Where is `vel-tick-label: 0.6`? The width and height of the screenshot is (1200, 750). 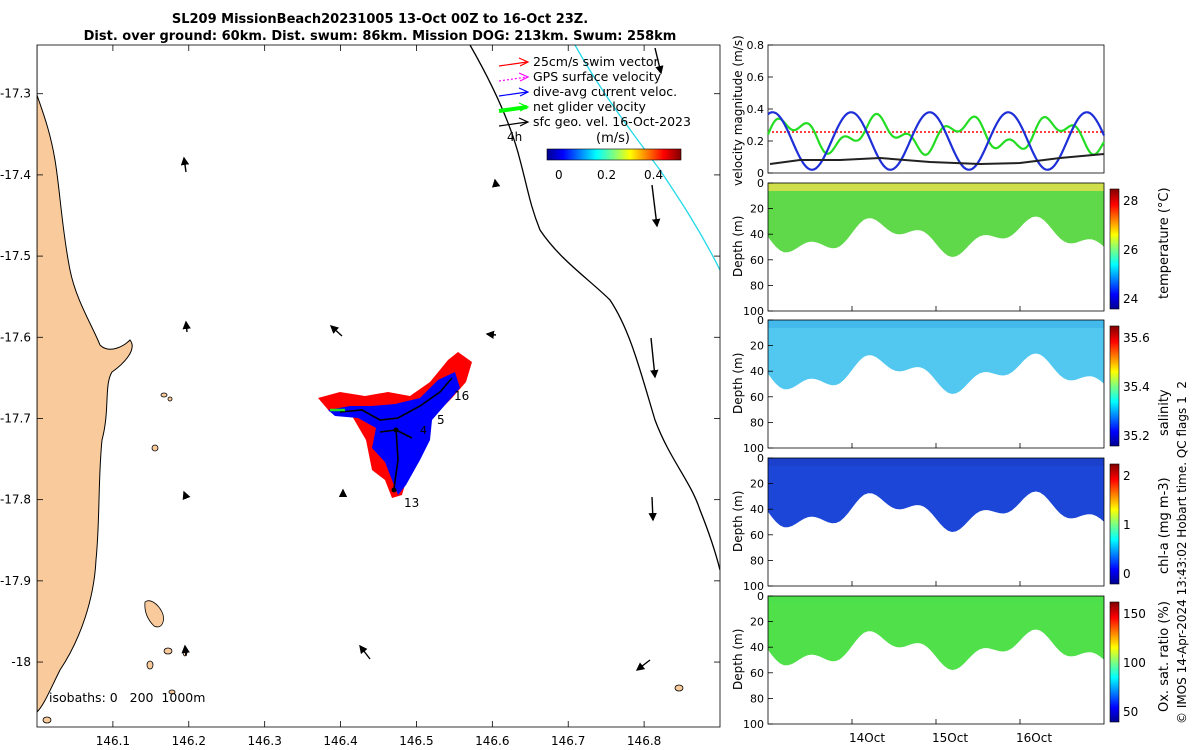 vel-tick-label: 0.6 is located at coordinates (756, 77).